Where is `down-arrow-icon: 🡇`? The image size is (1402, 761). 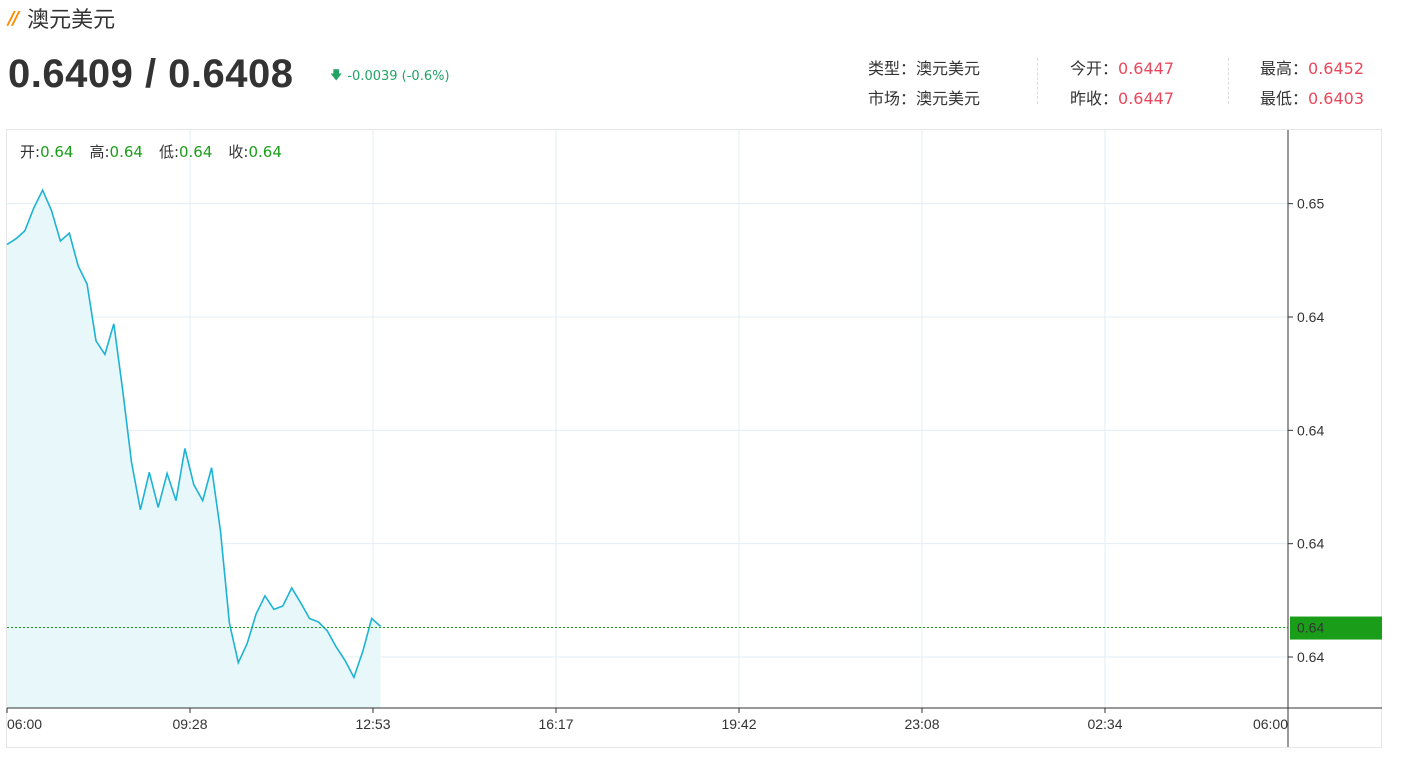 down-arrow-icon: 🡇 is located at coordinates (336, 75).